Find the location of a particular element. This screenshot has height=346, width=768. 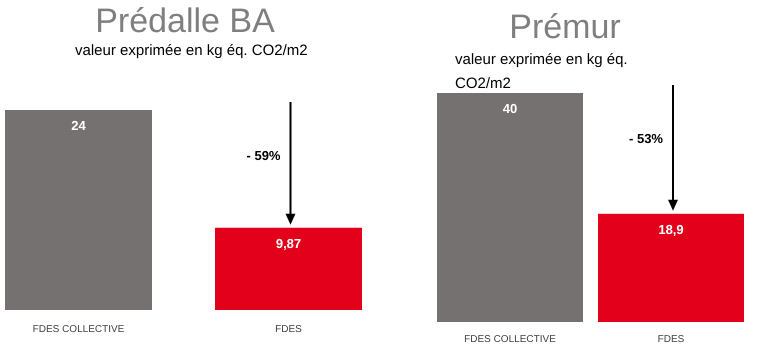

data-label: 24 is located at coordinates (78, 125).